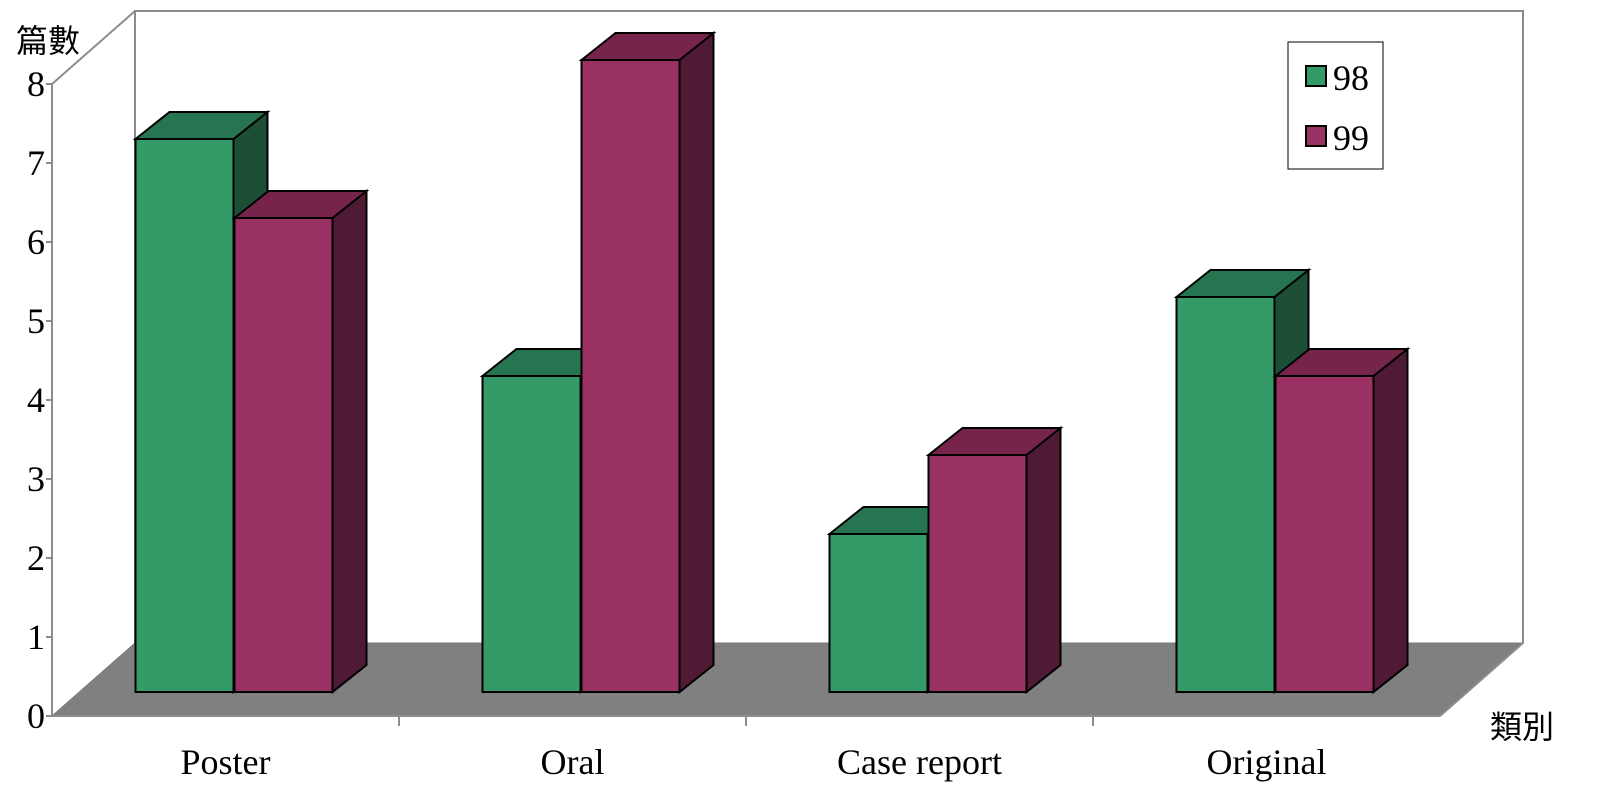  I want to click on y-tick-label: 6, so click(36, 242).